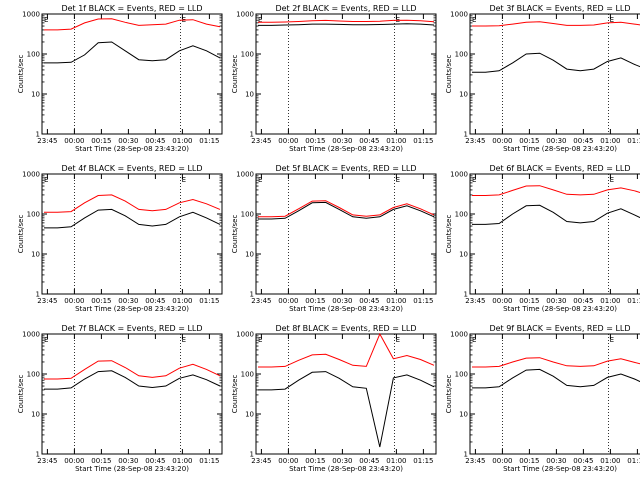  Describe the element at coordinates (559, 8) in the screenshot. I see `chart-title: Det 3f BLACK = Events, RED = LLD` at that location.